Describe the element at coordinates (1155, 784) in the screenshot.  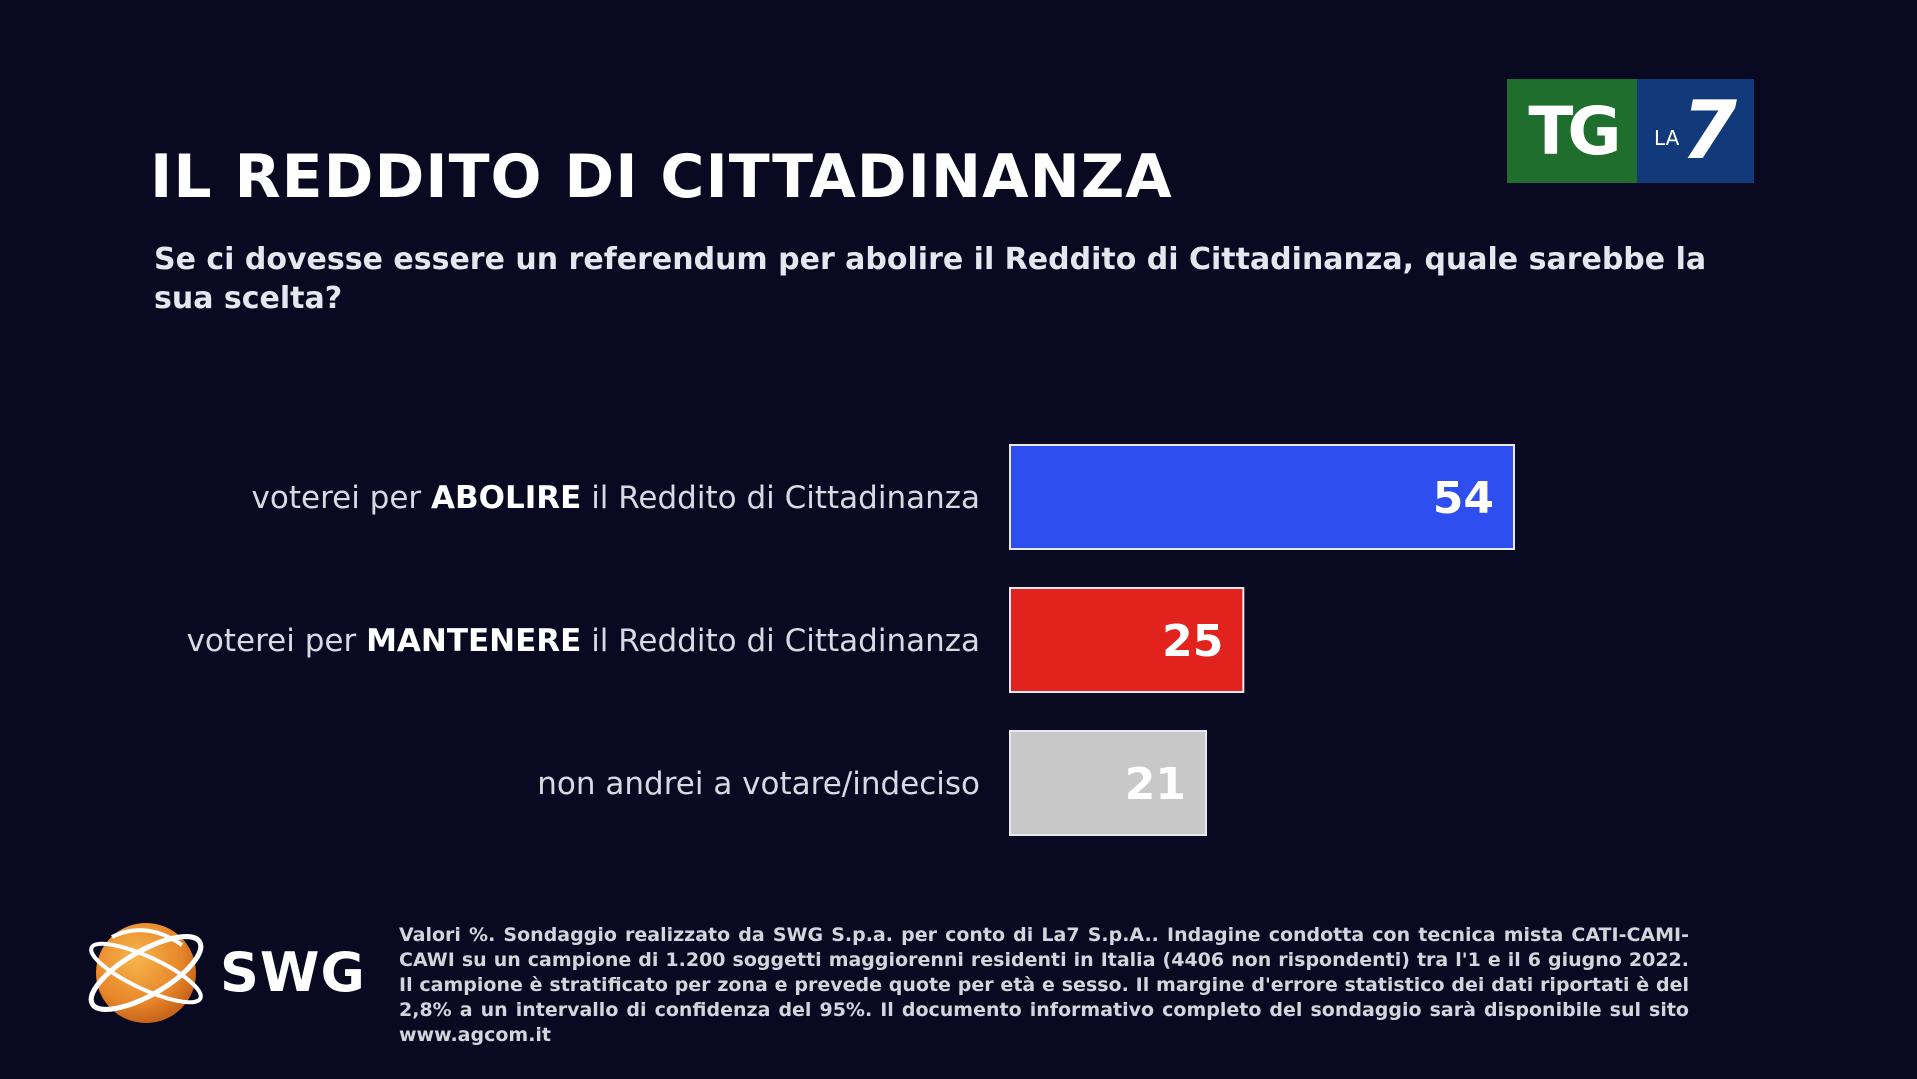
I see `bar-value-label-3: 21` at that location.